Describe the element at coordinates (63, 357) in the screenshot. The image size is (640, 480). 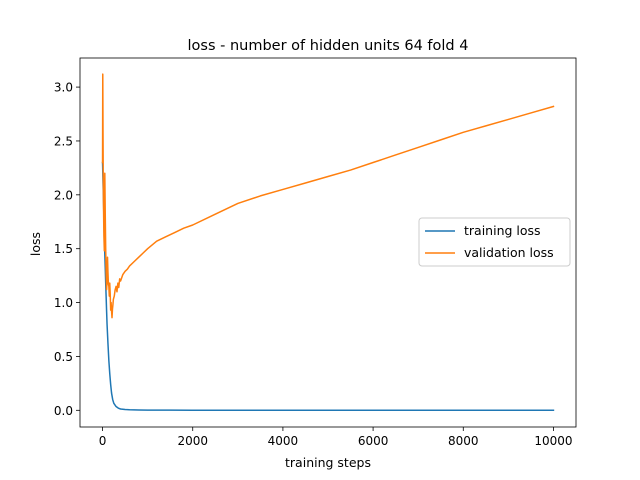
I see `y-tick-label: 0.5` at that location.